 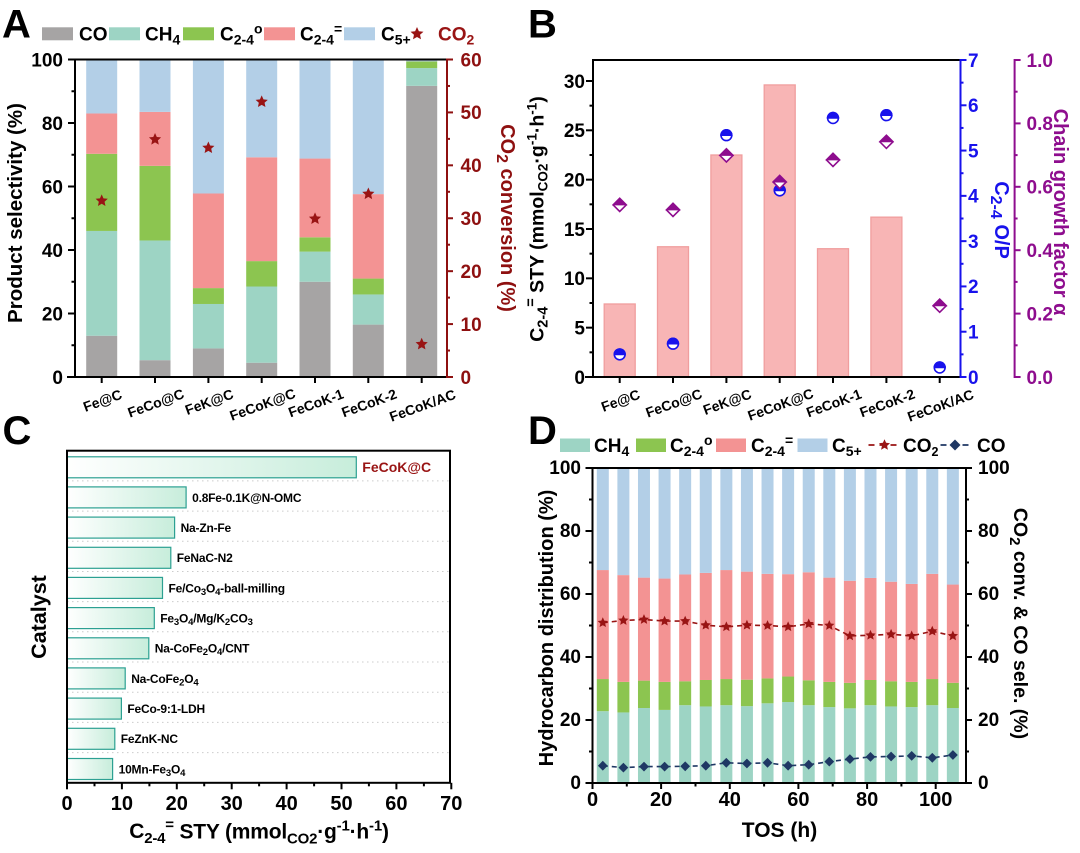 What do you see at coordinates (779, 830) in the screenshot?
I see `svg-text: TOS (h)` at bounding box center [779, 830].